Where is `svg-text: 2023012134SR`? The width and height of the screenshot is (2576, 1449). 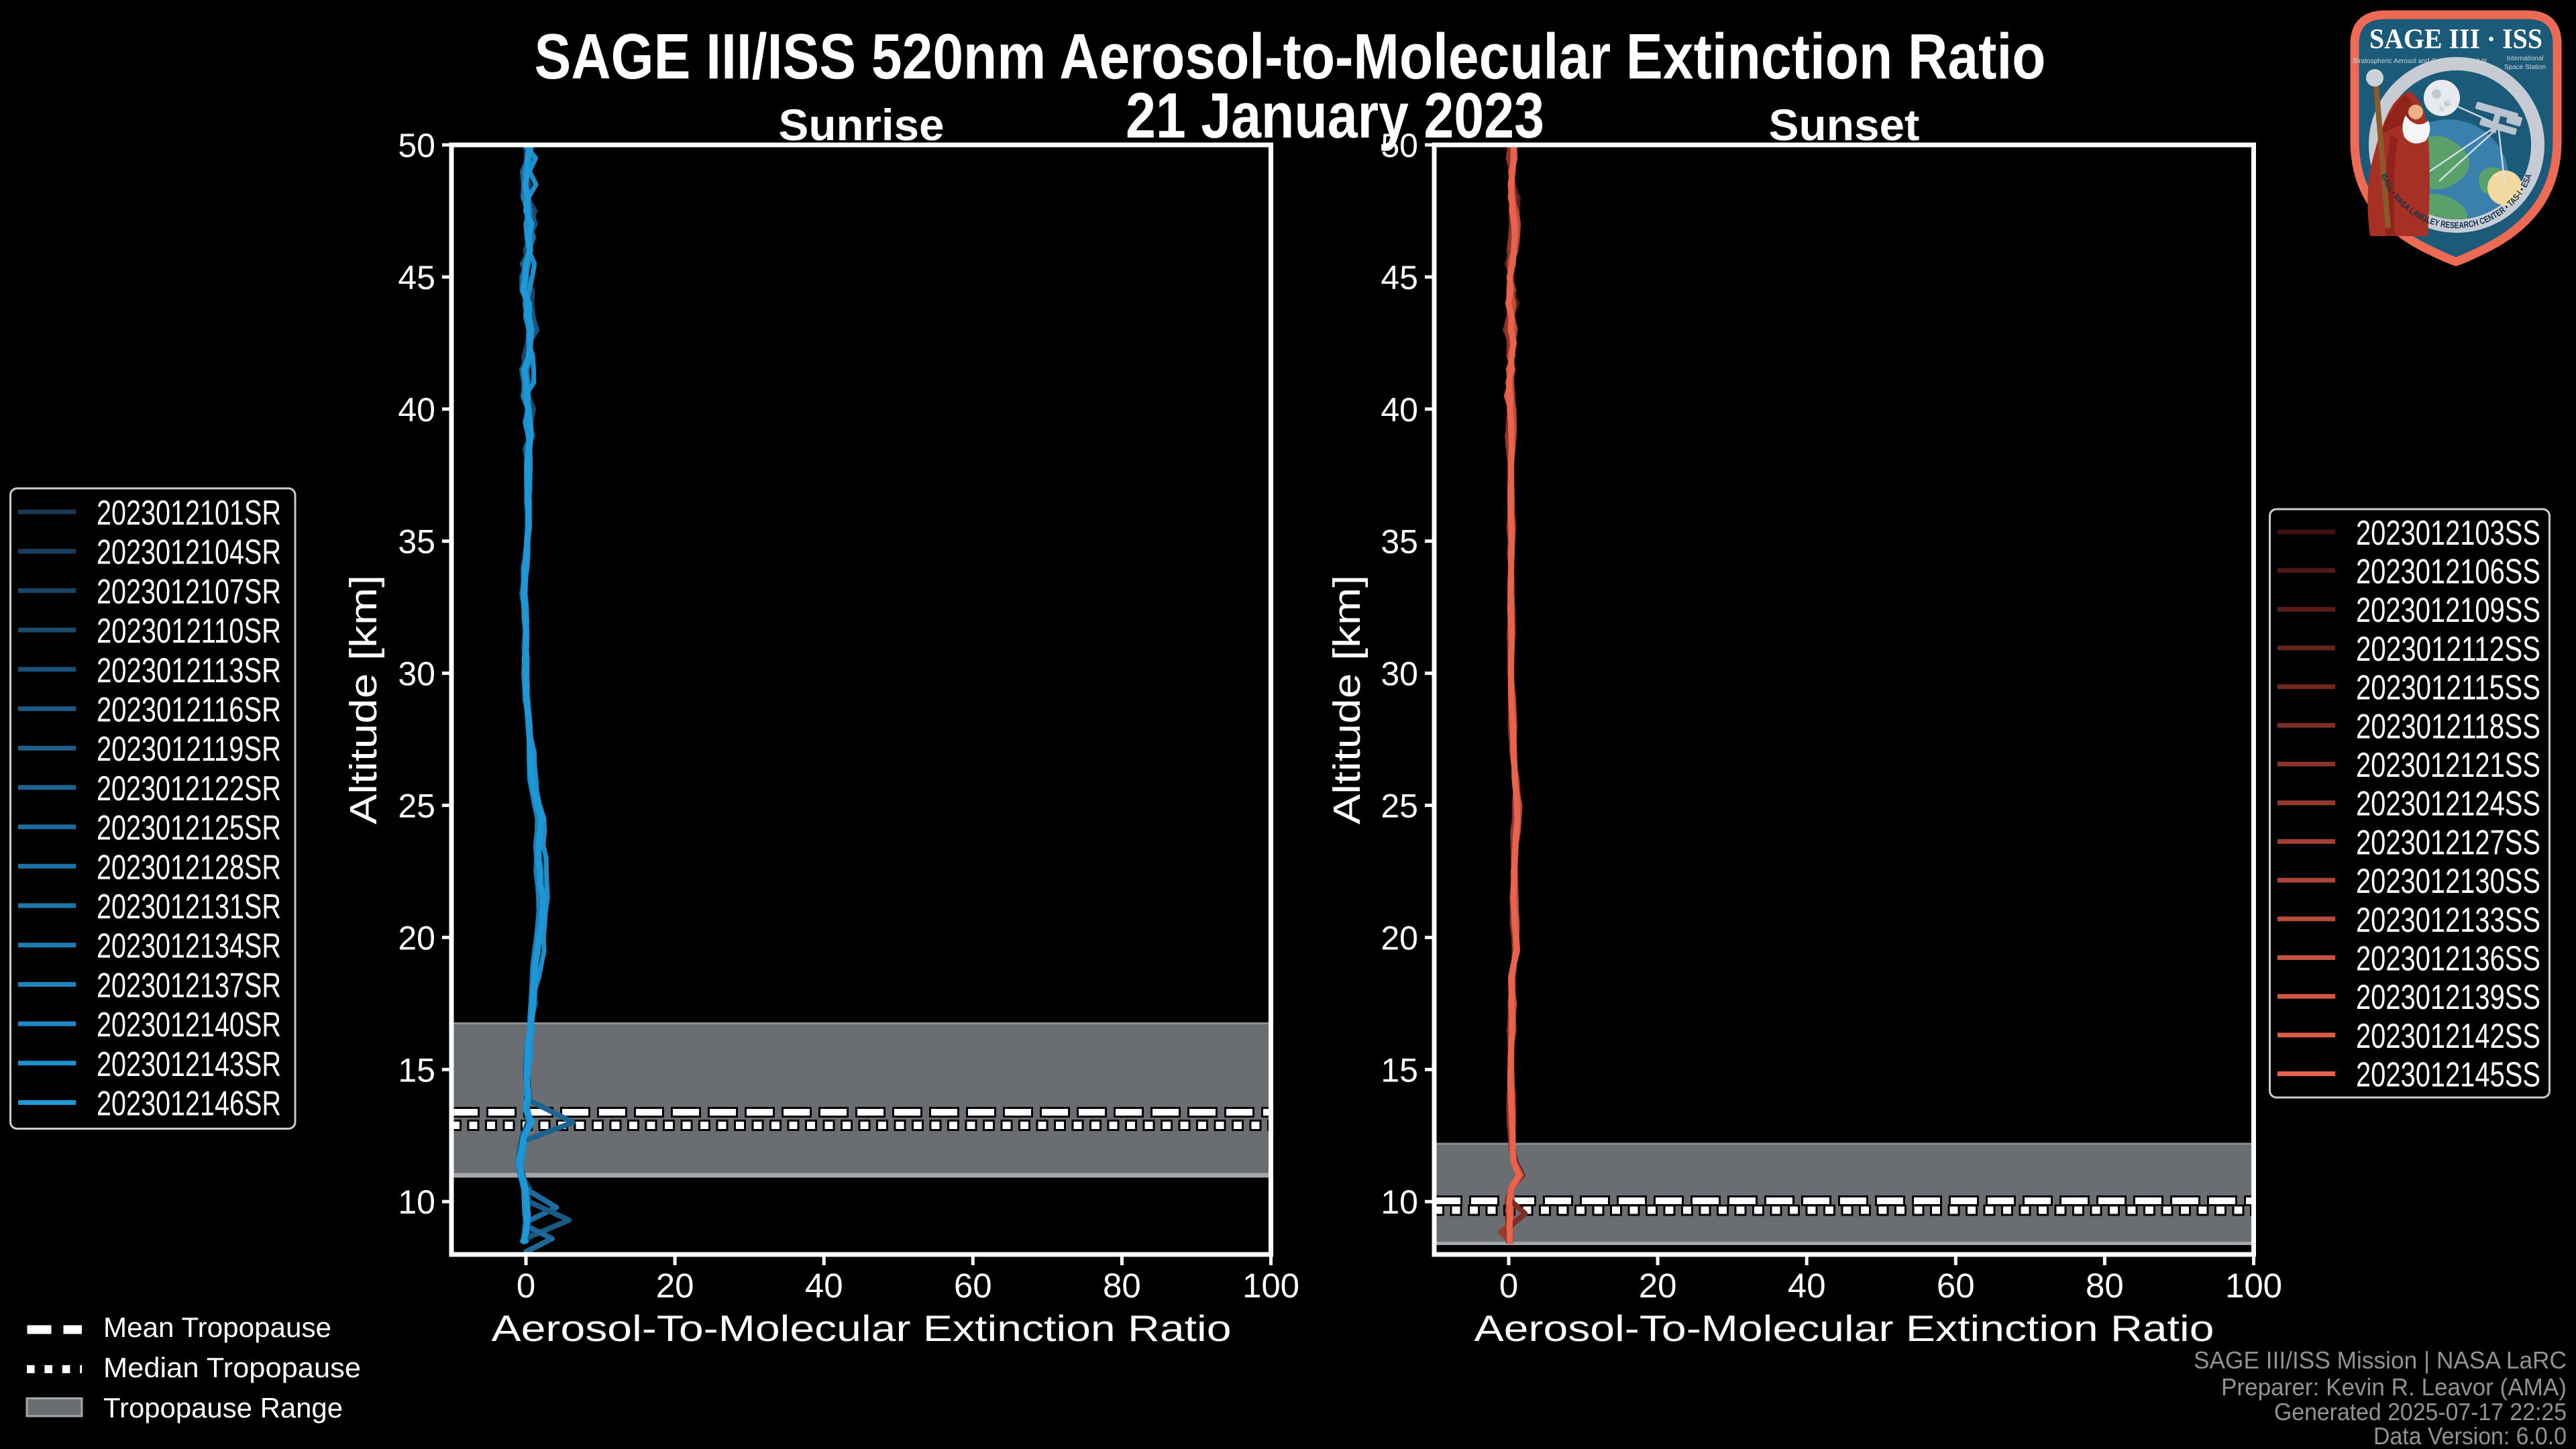 svg-text: 2023012134SR is located at coordinates (189, 946).